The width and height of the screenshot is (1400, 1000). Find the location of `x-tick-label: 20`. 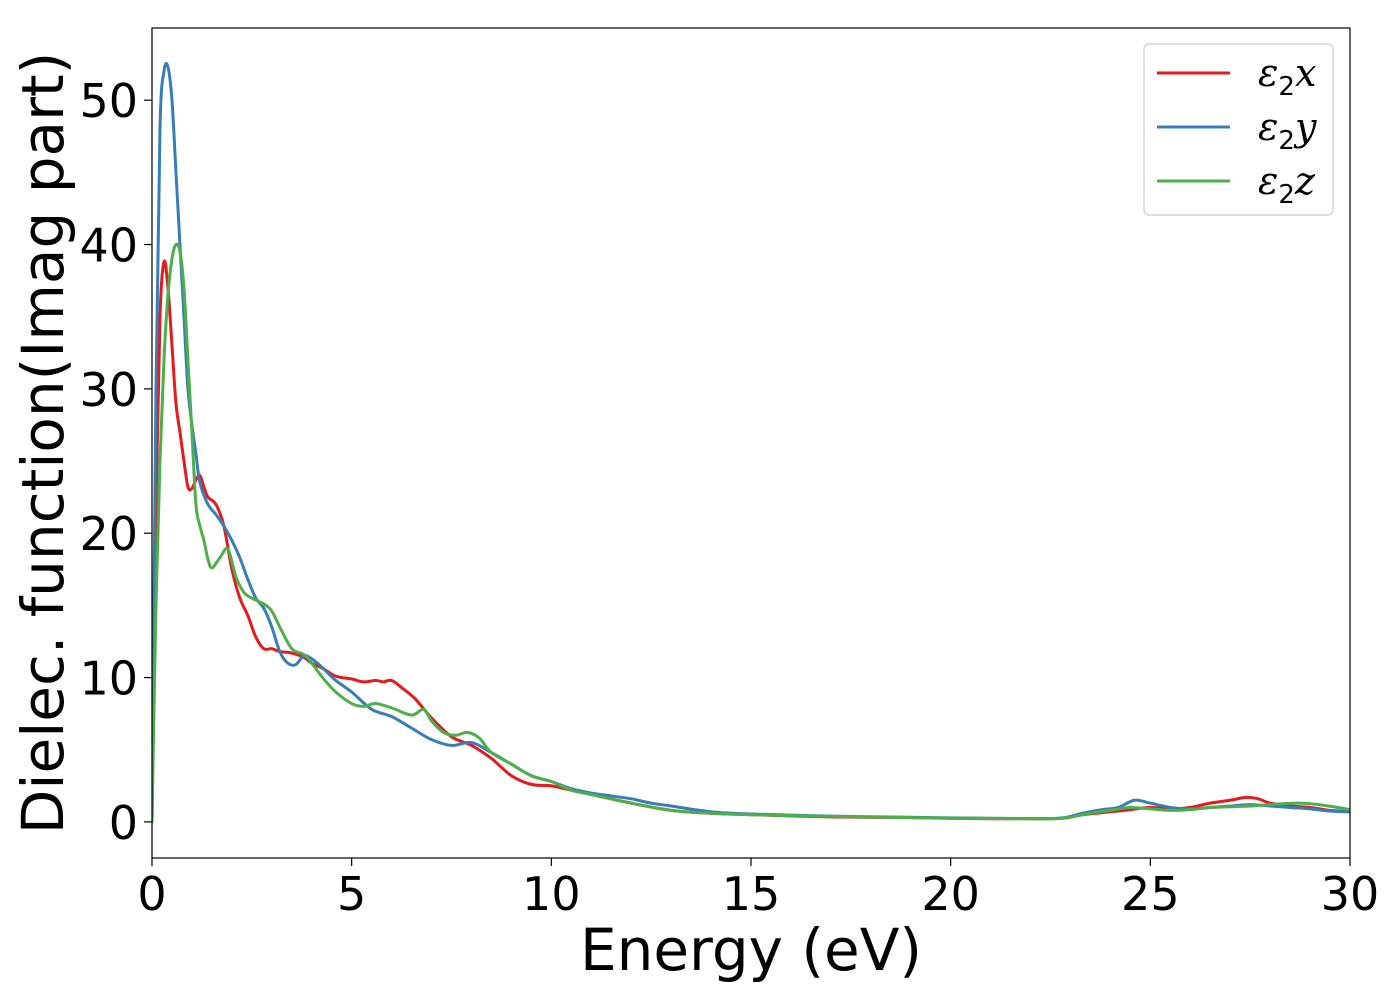

x-tick-label: 20 is located at coordinates (950, 894).